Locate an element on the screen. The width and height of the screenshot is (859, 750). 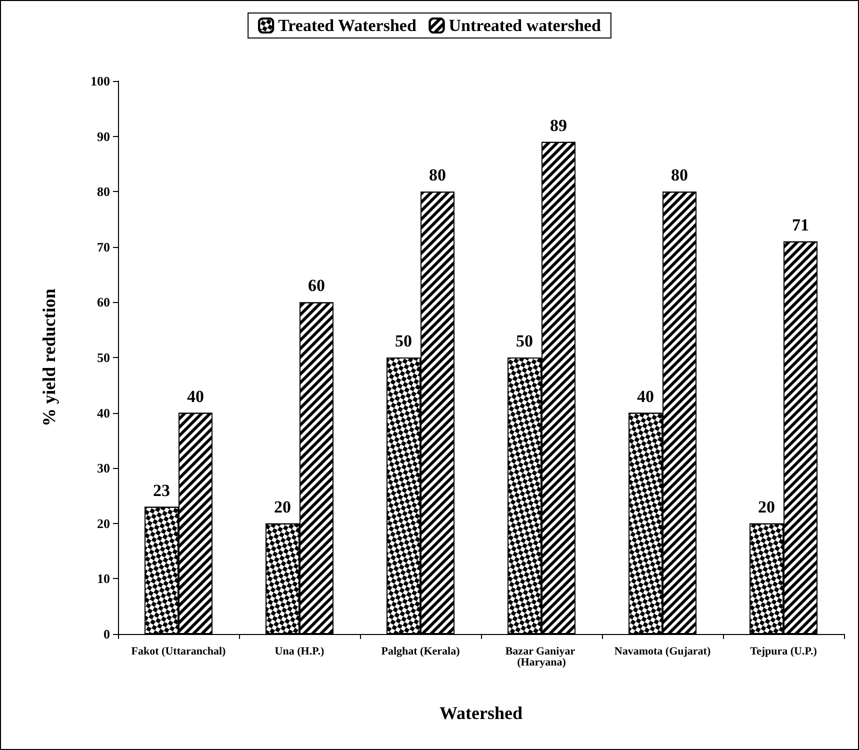
x-tick-label: Navamota (Gujarat) is located at coordinates (662, 652).